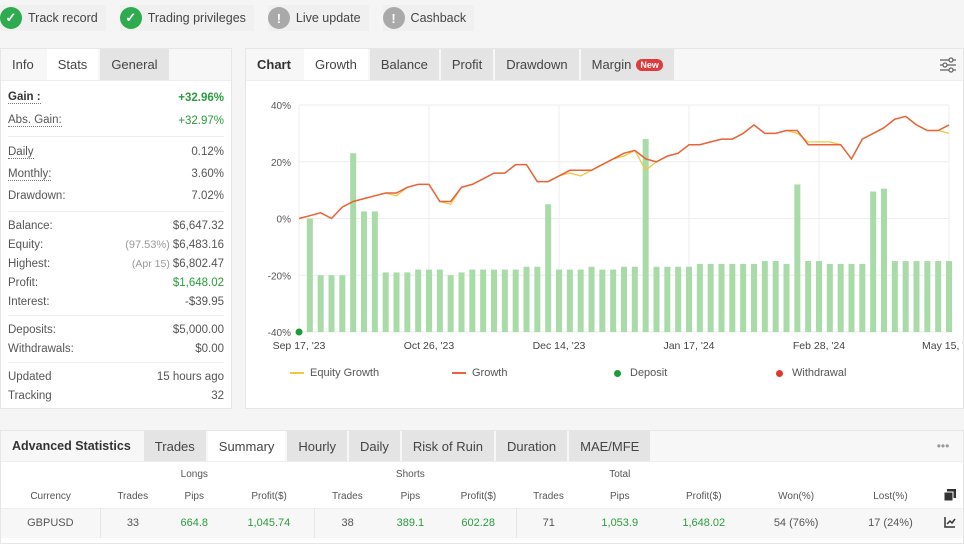 Image resolution: width=964 pixels, height=544 pixels. Describe the element at coordinates (371, 373) in the screenshot. I see `legend-equity-growth: Equity Growth` at that location.